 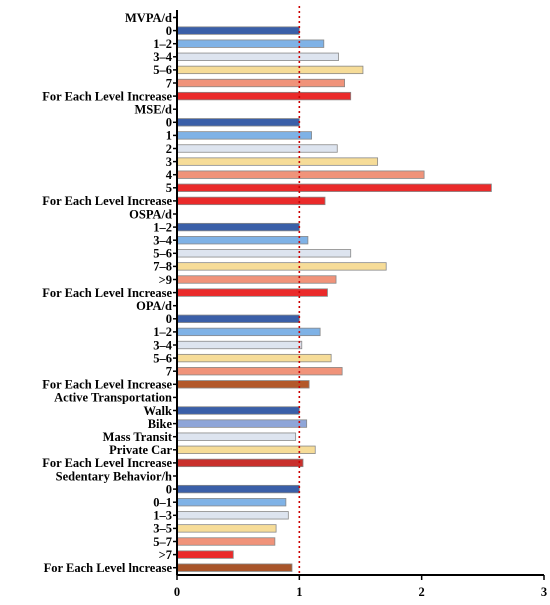 What do you see at coordinates (113, 398) in the screenshot?
I see `group-header-label: Active Transportation` at bounding box center [113, 398].